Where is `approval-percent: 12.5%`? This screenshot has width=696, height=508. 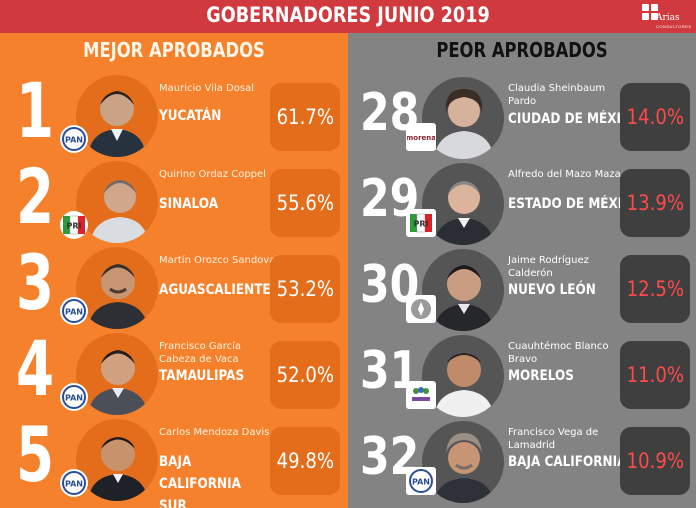 approval-percent: 12.5% is located at coordinates (655, 289).